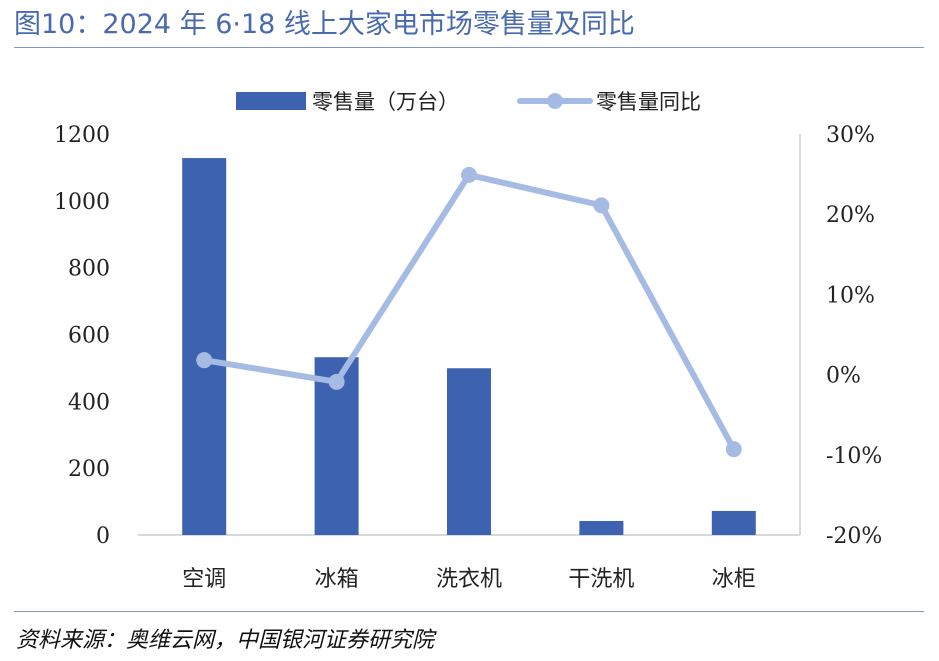 The image size is (939, 661). Describe the element at coordinates (468, 102) in the screenshot. I see `legend: 零售量（万台） 零售量同比` at that location.